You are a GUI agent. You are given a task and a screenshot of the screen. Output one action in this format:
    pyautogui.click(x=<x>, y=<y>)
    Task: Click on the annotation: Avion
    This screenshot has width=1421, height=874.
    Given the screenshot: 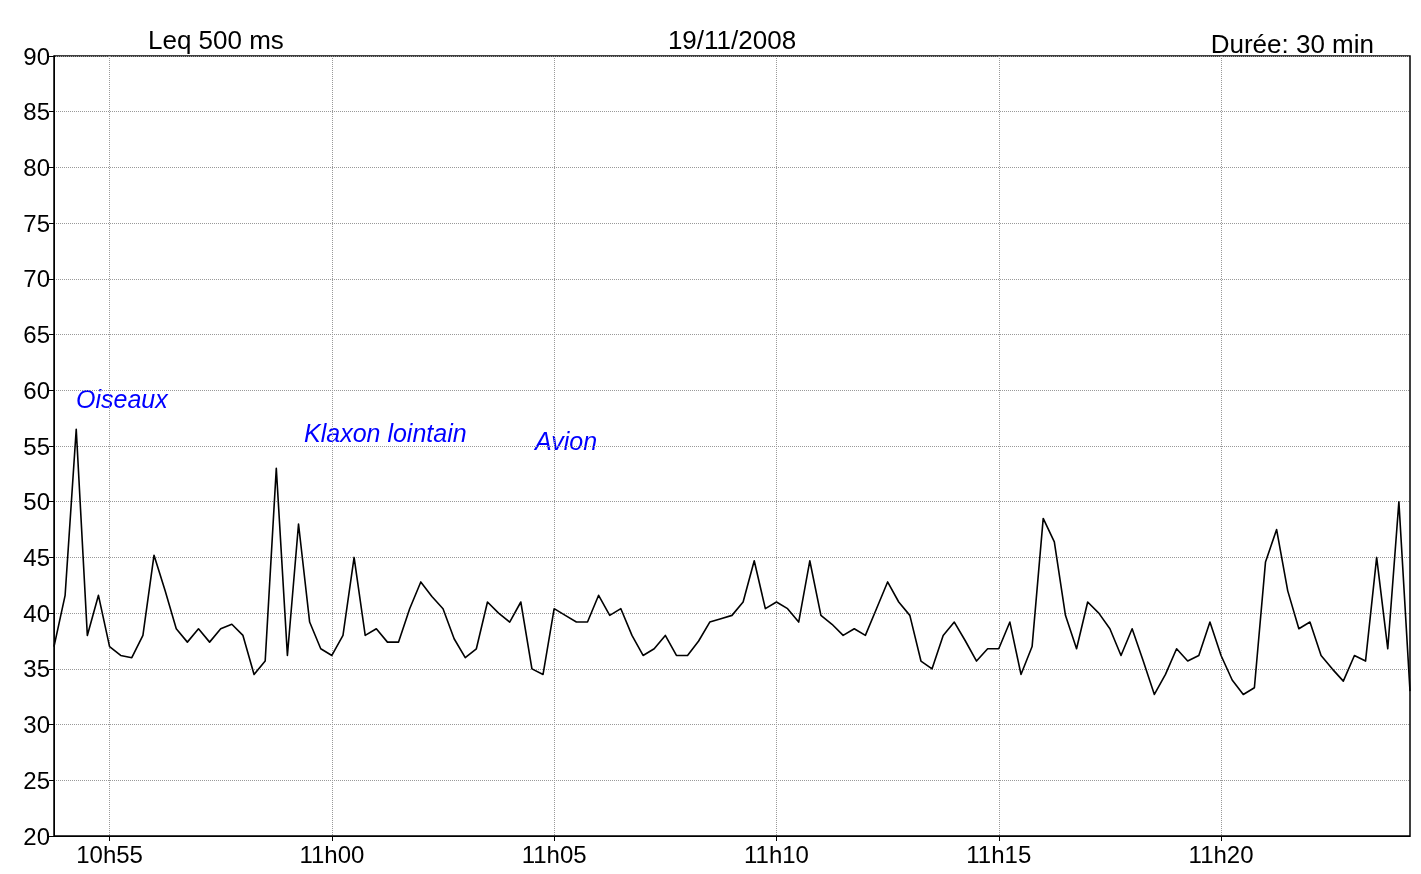 What is the action you would take?
    pyautogui.click(x=565, y=440)
    